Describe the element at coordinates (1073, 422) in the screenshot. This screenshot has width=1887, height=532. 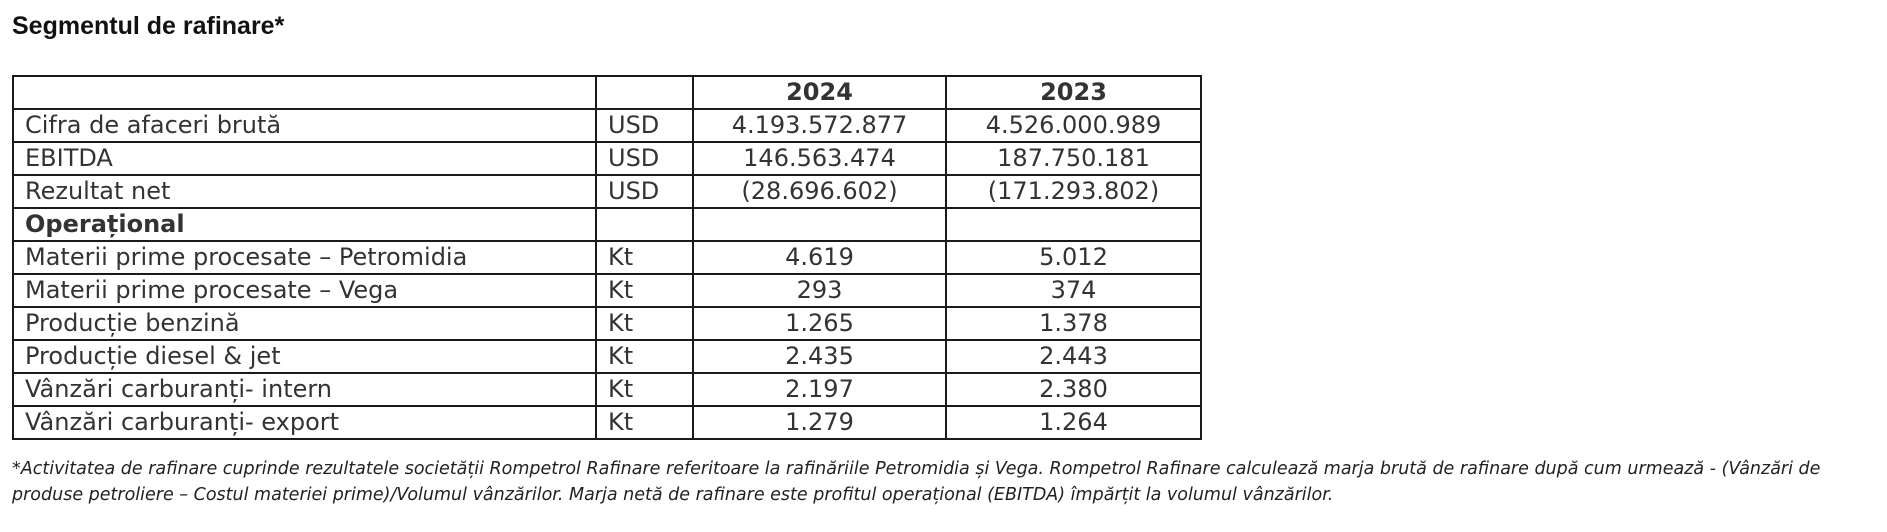
I see `row-value-2023: 1.264` at that location.